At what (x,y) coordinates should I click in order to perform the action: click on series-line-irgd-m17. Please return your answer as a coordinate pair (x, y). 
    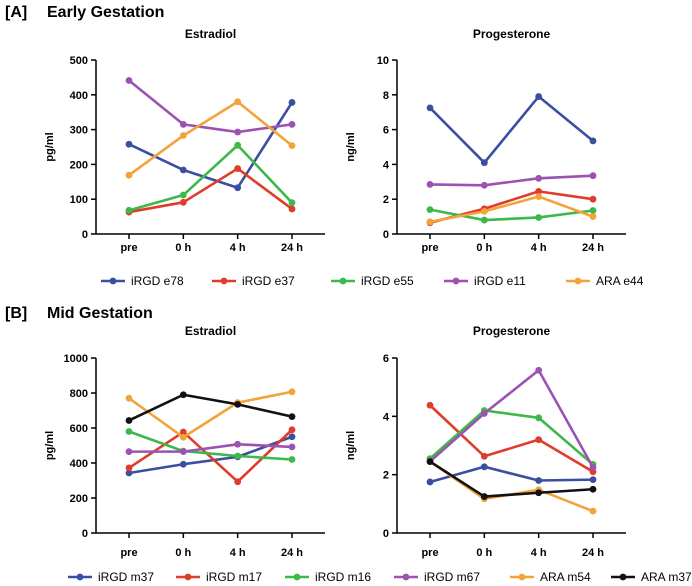
    Looking at the image, I should click on (511, 438).